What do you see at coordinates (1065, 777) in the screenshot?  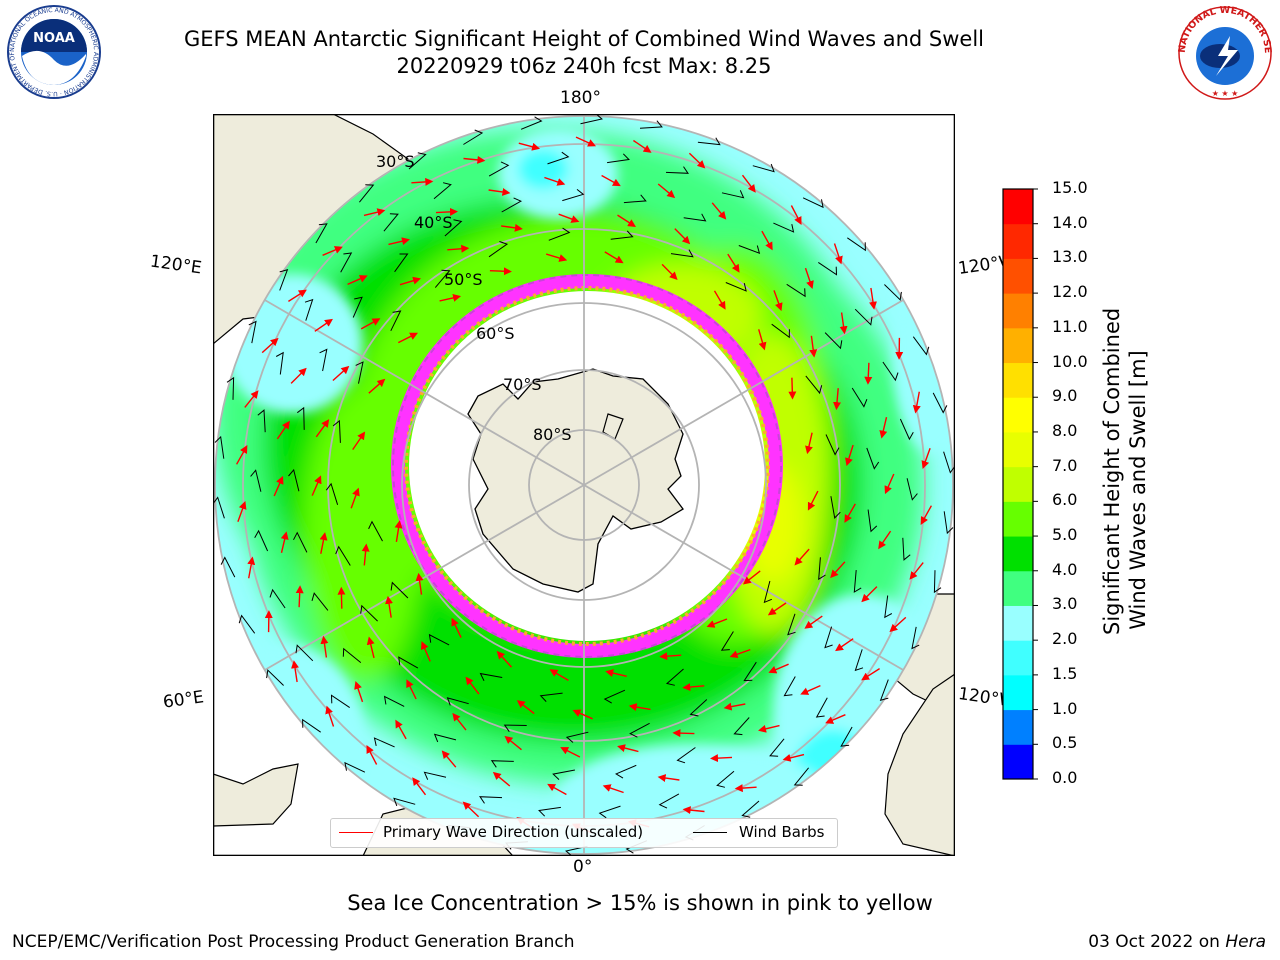 I see `colorbar-tick-label: 0.0` at bounding box center [1065, 777].